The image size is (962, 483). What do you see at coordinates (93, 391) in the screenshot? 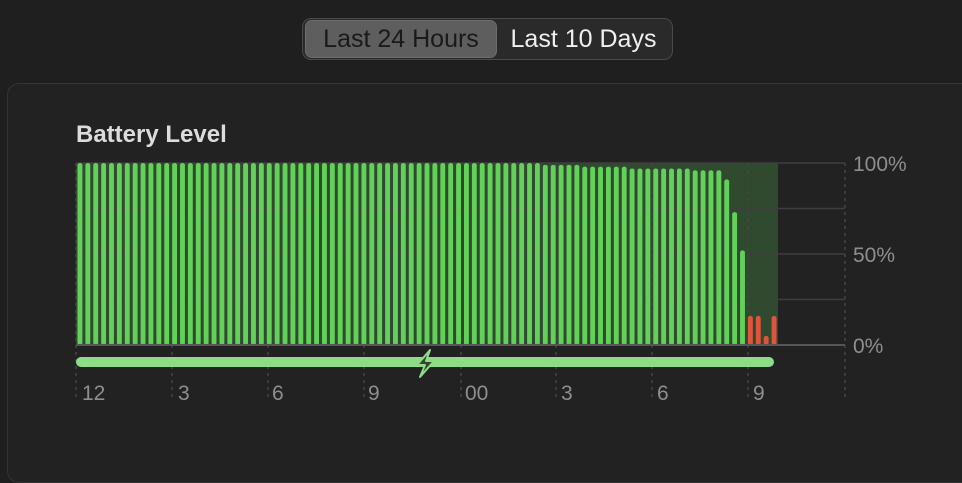
I see `x-tick-label: 12` at bounding box center [93, 391].